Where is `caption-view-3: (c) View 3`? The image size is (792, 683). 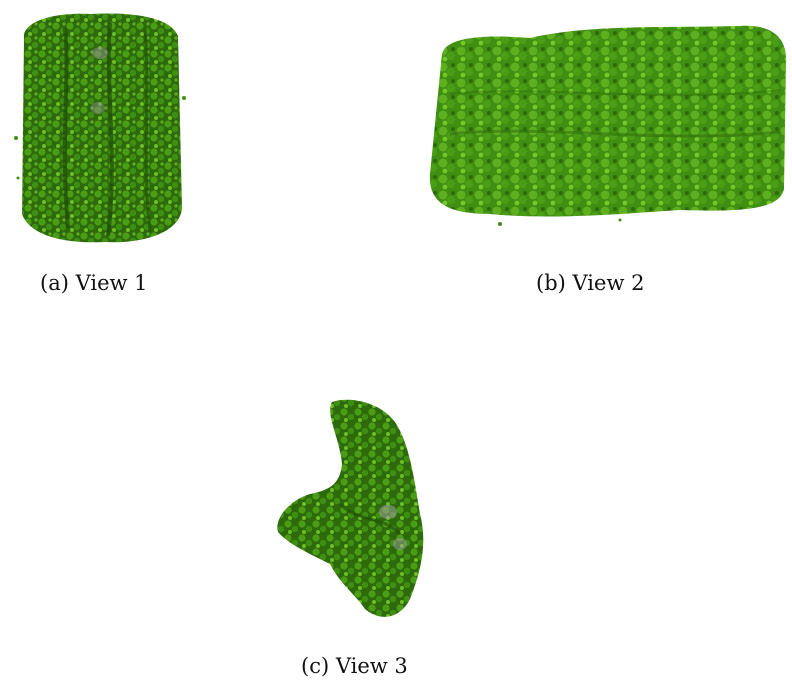 caption-view-3: (c) View 3 is located at coordinates (354, 666).